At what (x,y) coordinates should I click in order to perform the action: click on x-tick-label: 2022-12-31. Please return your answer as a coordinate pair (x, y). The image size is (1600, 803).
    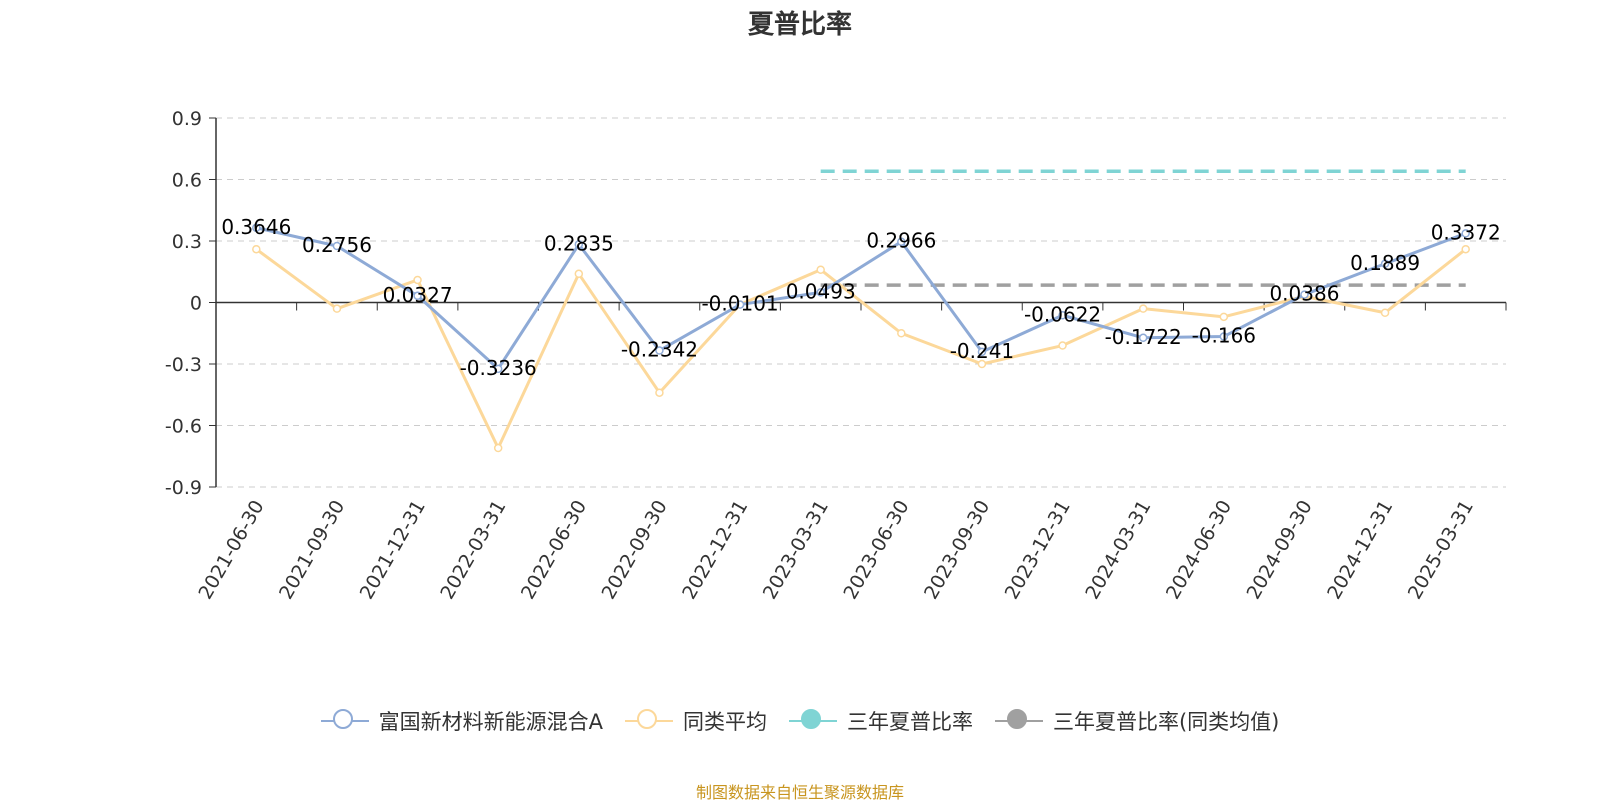
    Looking at the image, I should click on (715, 550).